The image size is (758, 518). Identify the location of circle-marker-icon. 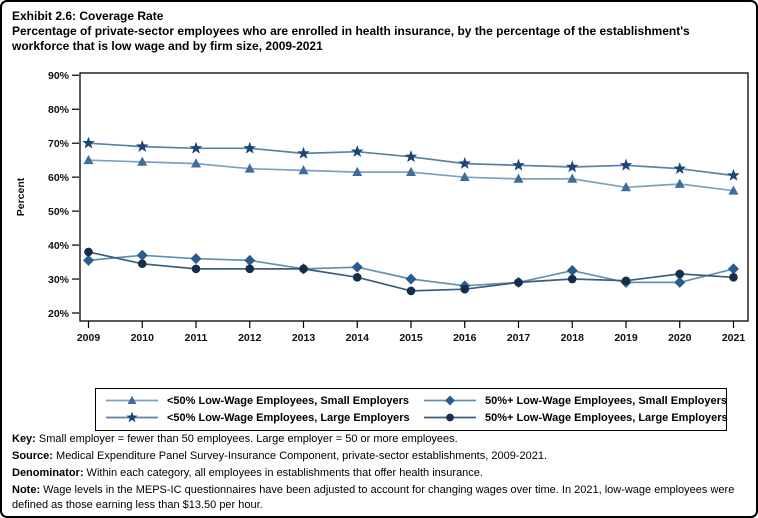
(450, 417).